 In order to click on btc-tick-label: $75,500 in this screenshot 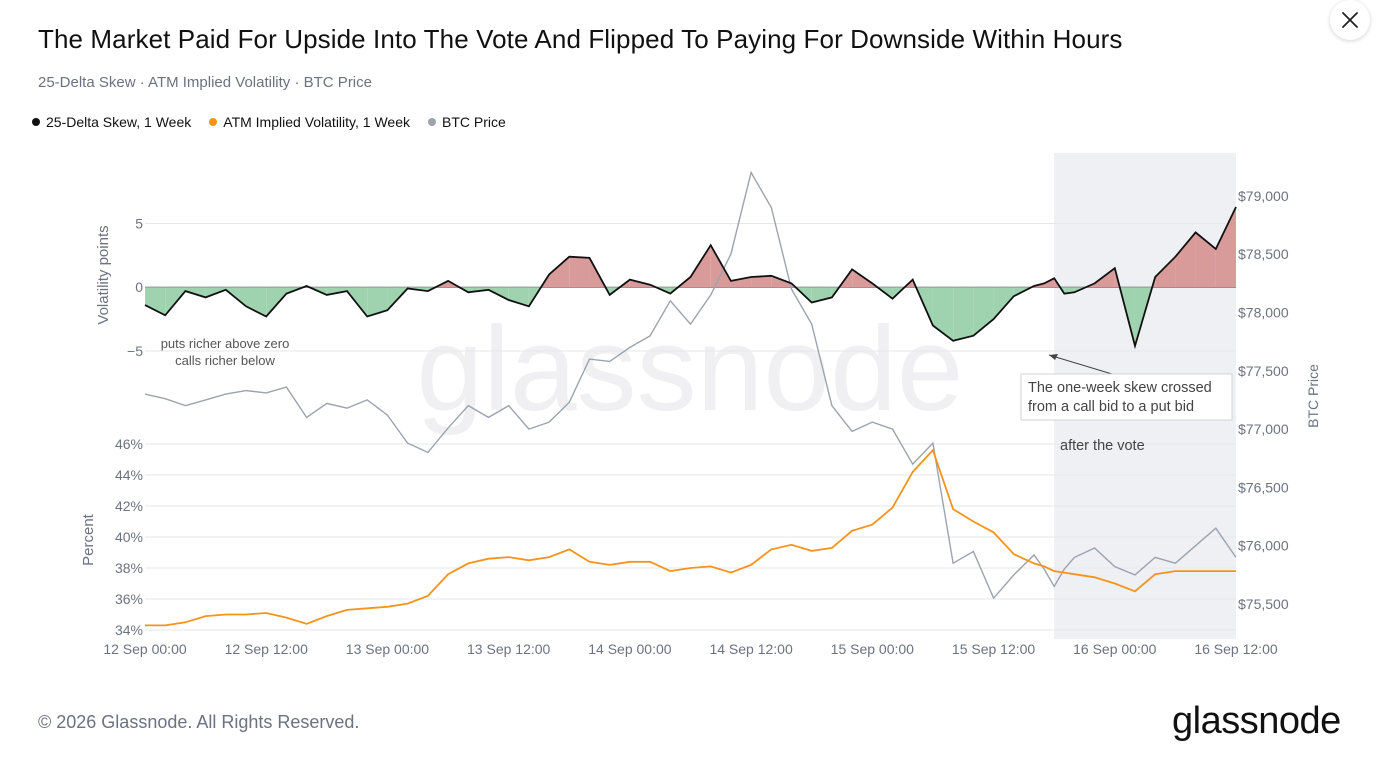, I will do `click(1263, 604)`.